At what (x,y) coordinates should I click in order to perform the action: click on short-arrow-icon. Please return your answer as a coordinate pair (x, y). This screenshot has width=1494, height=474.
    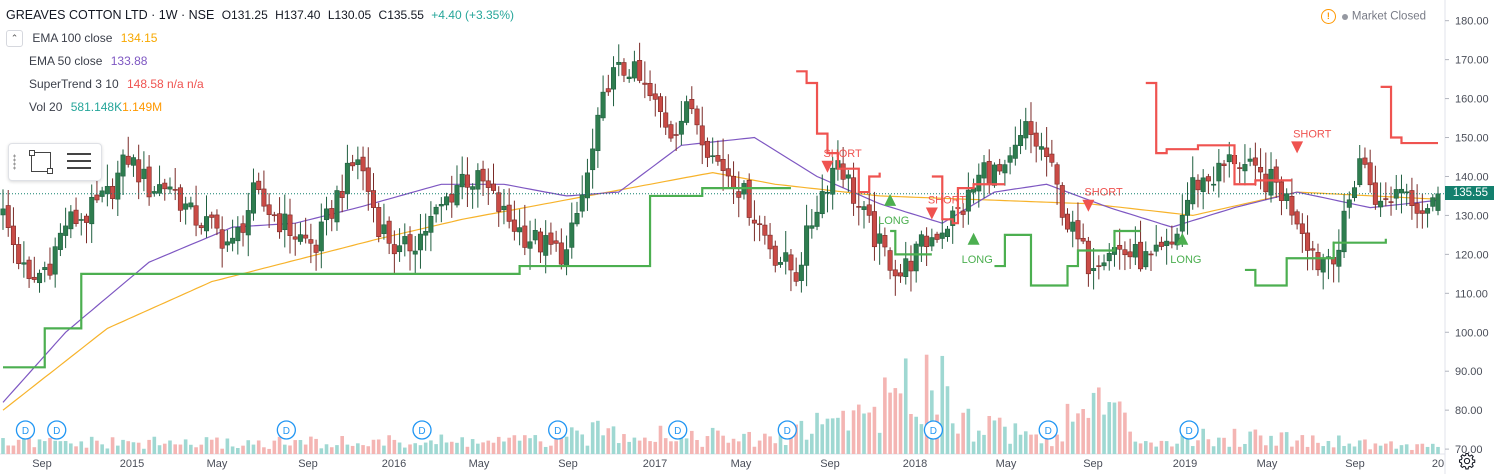
    Looking at the image, I should click on (1297, 147).